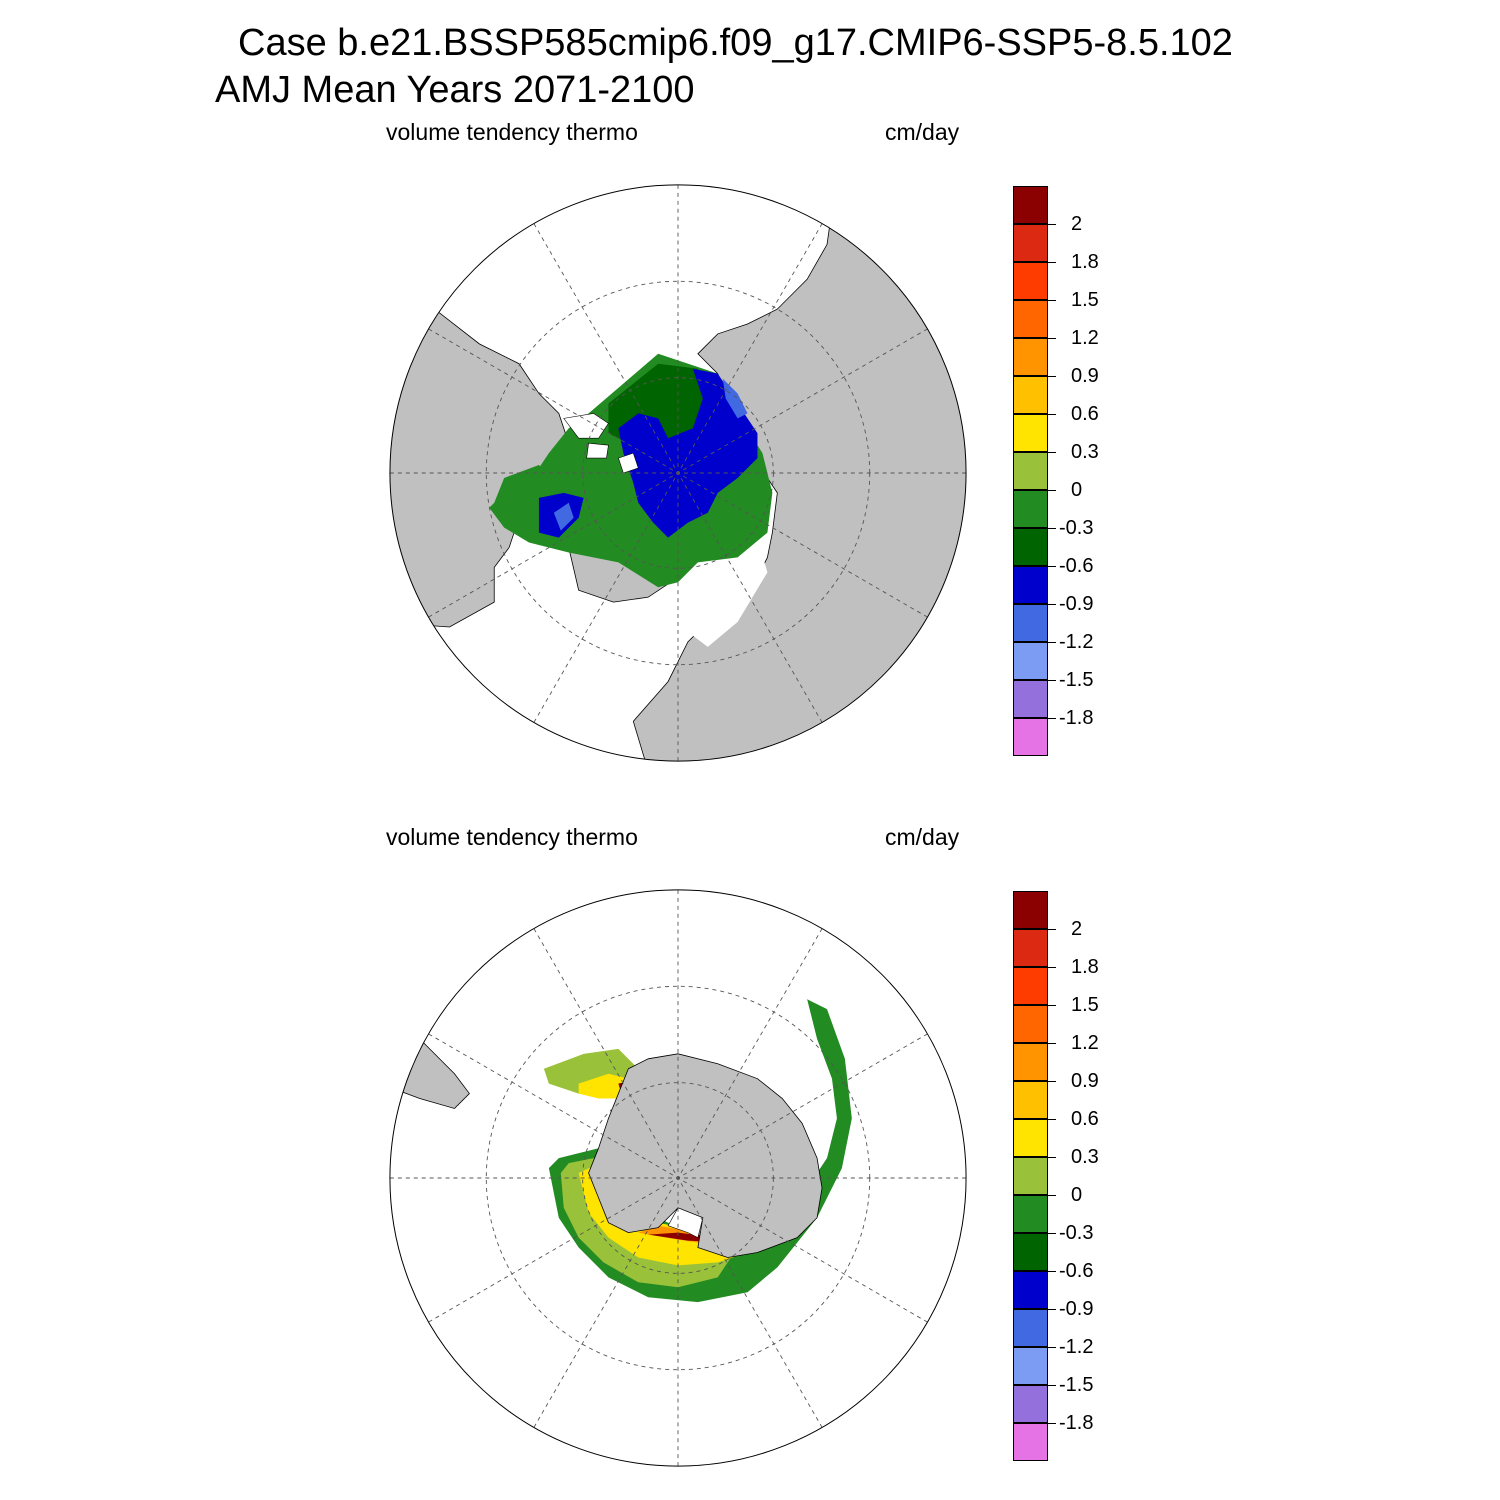 This screenshot has width=1500, height=1500. What do you see at coordinates (601, 443) in the screenshot?
I see `land-canadian-archipelago` at bounding box center [601, 443].